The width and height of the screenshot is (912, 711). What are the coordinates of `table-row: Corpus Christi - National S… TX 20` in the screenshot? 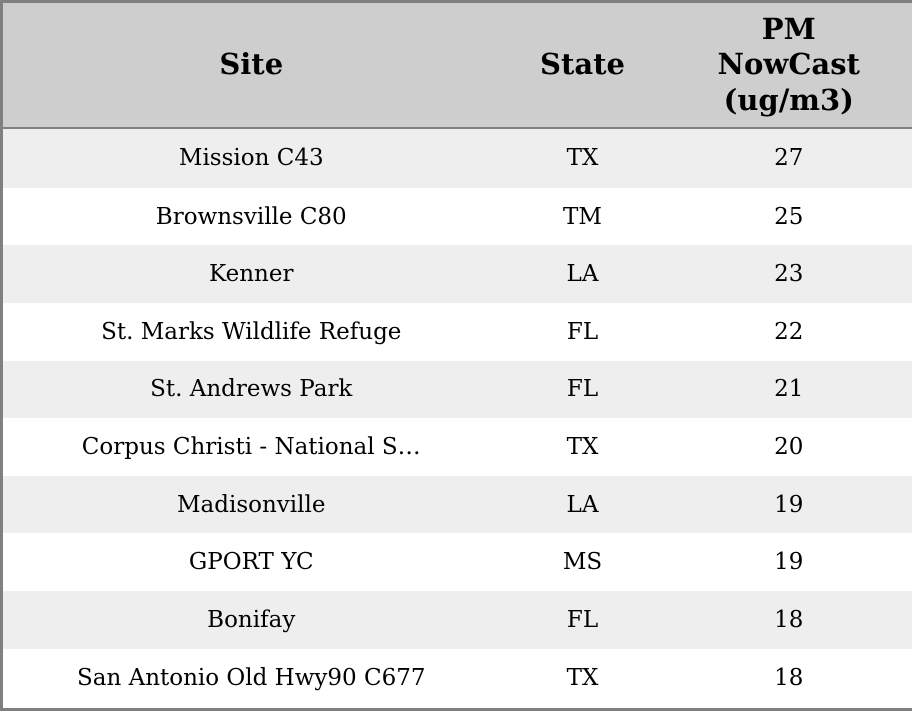 It's located at (456, 447).